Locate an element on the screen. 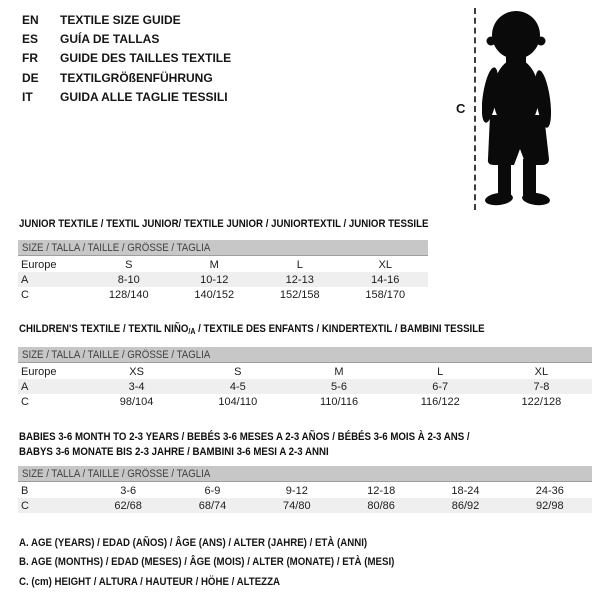 This screenshot has width=600, height=600. table-row: C 98/104 104/110 110/116 116/122 122/128 is located at coordinates (305, 401).